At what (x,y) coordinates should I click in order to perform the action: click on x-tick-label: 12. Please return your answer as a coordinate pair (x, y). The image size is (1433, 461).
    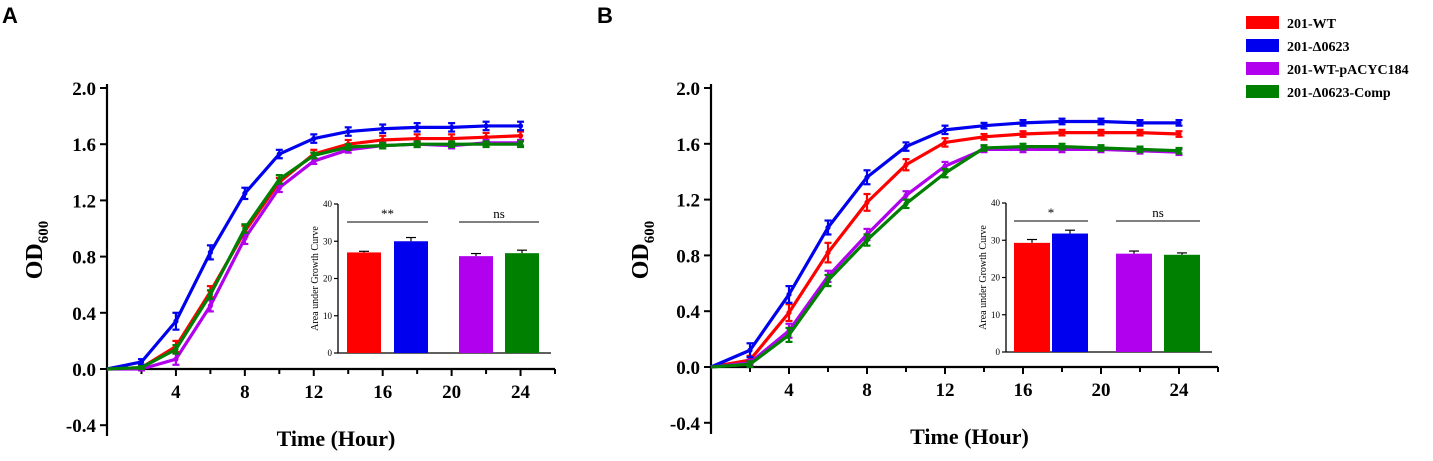
    Looking at the image, I should click on (313, 392).